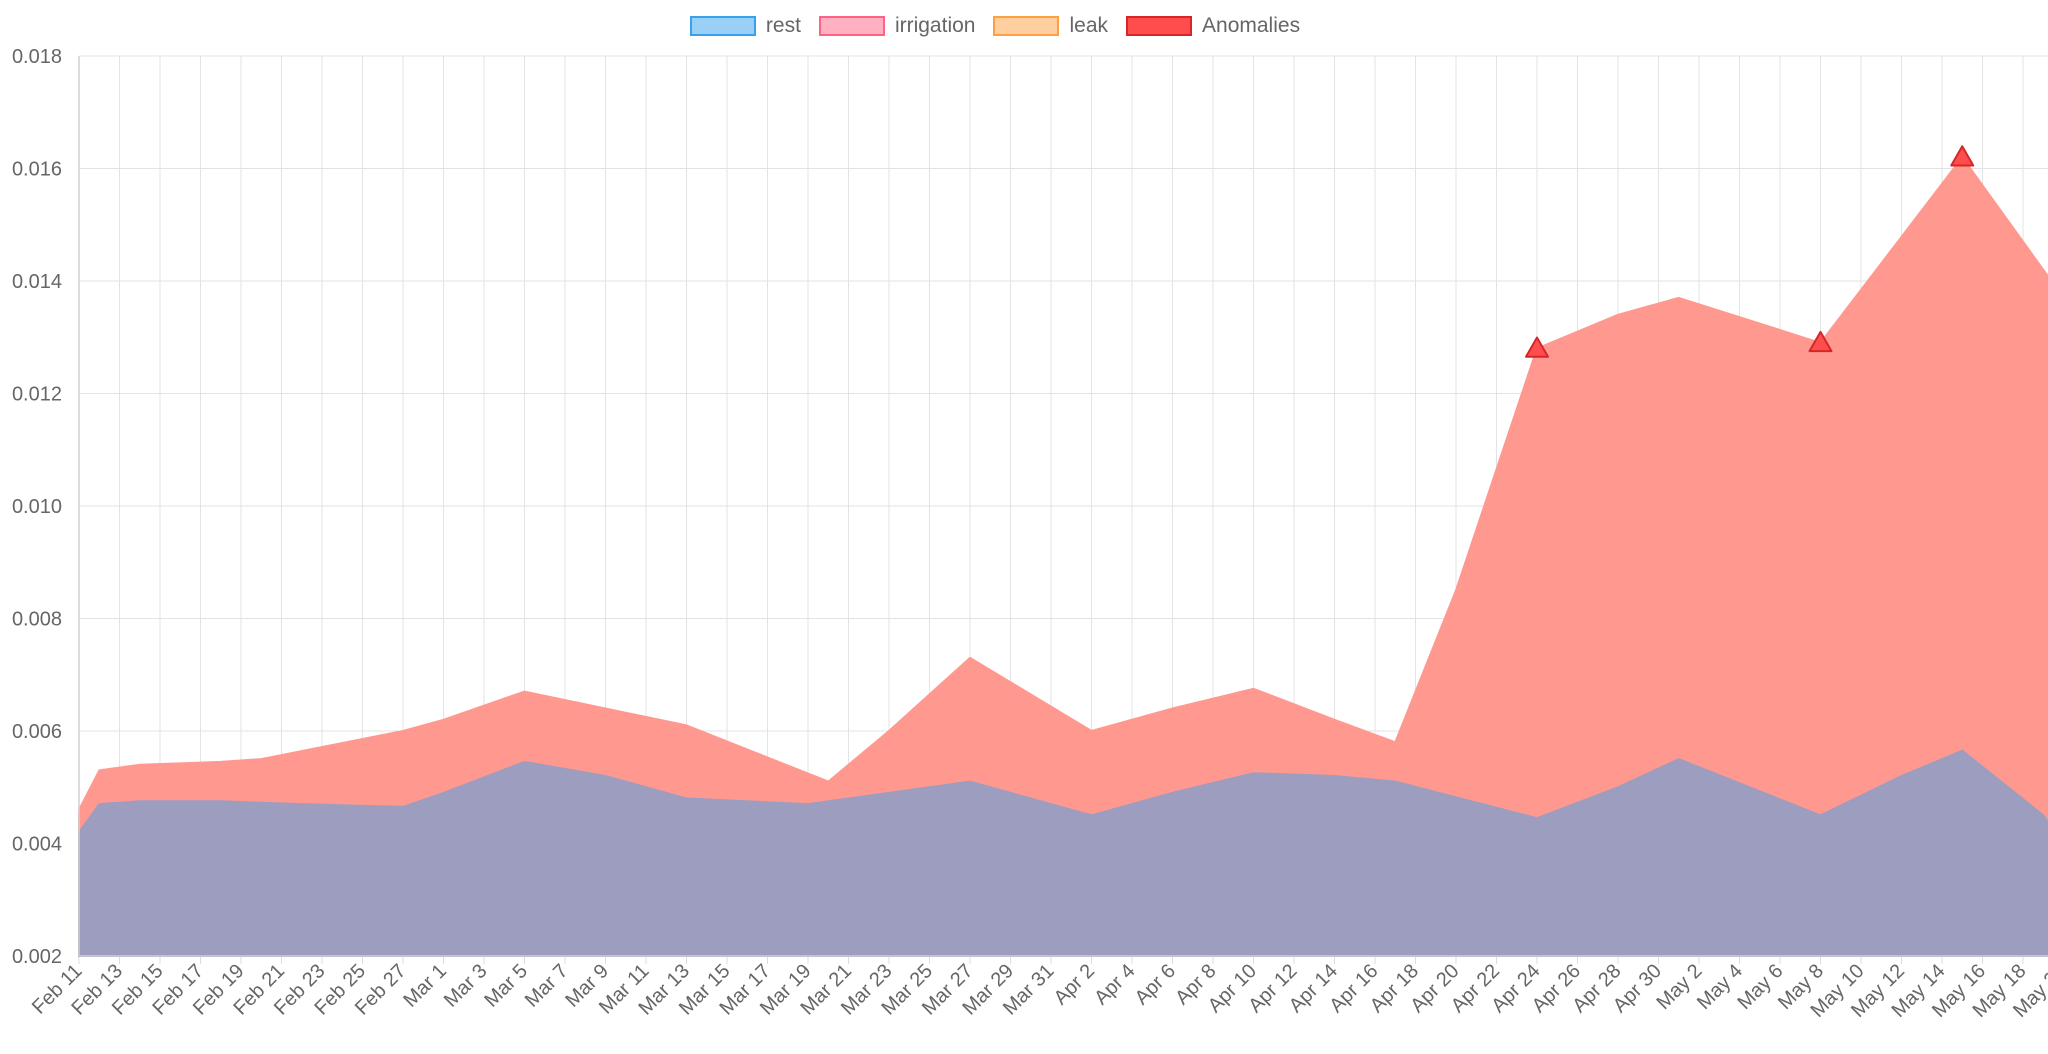 This screenshot has height=1054, width=2048. I want to click on y-tick-label: 0.008, so click(37, 620).